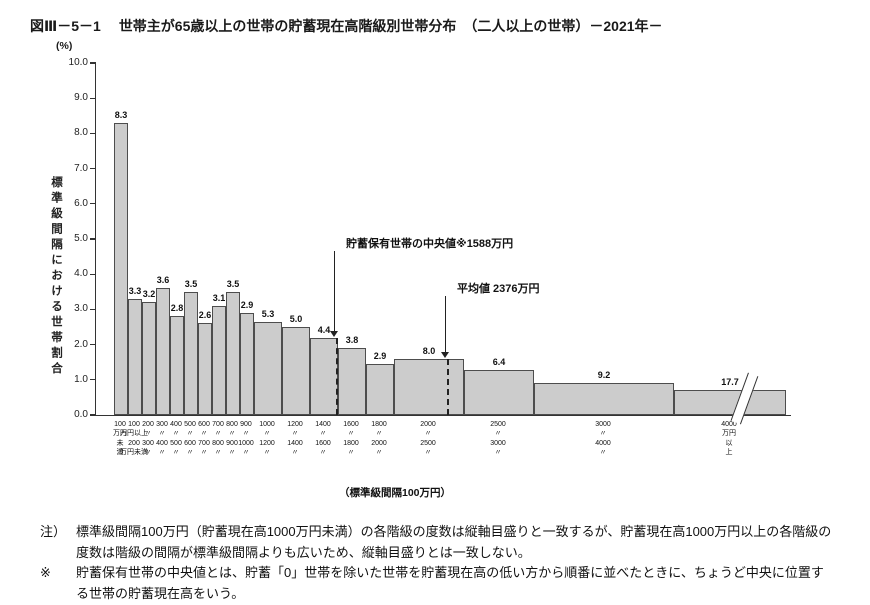 This screenshot has height=605, width=870. I want to click on x-tick-label: 300 〃 400 〃, so click(162, 439).